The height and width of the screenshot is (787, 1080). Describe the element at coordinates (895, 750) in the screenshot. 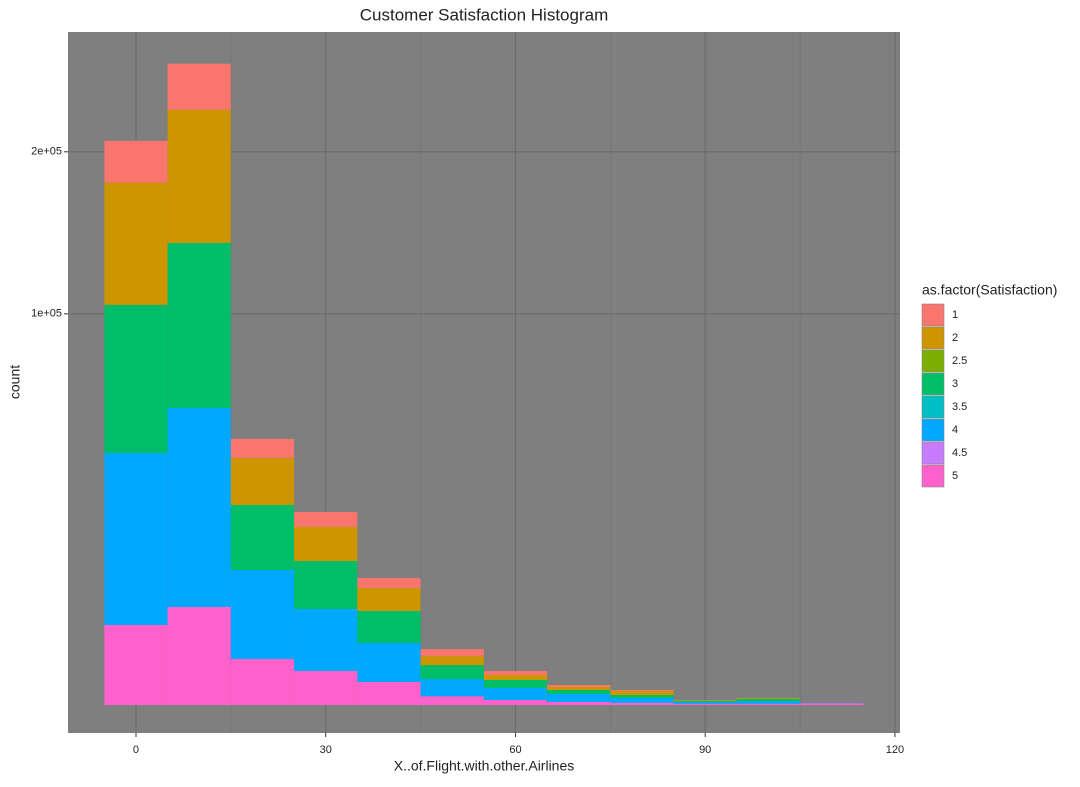

I see `x-tick-label: 120` at that location.